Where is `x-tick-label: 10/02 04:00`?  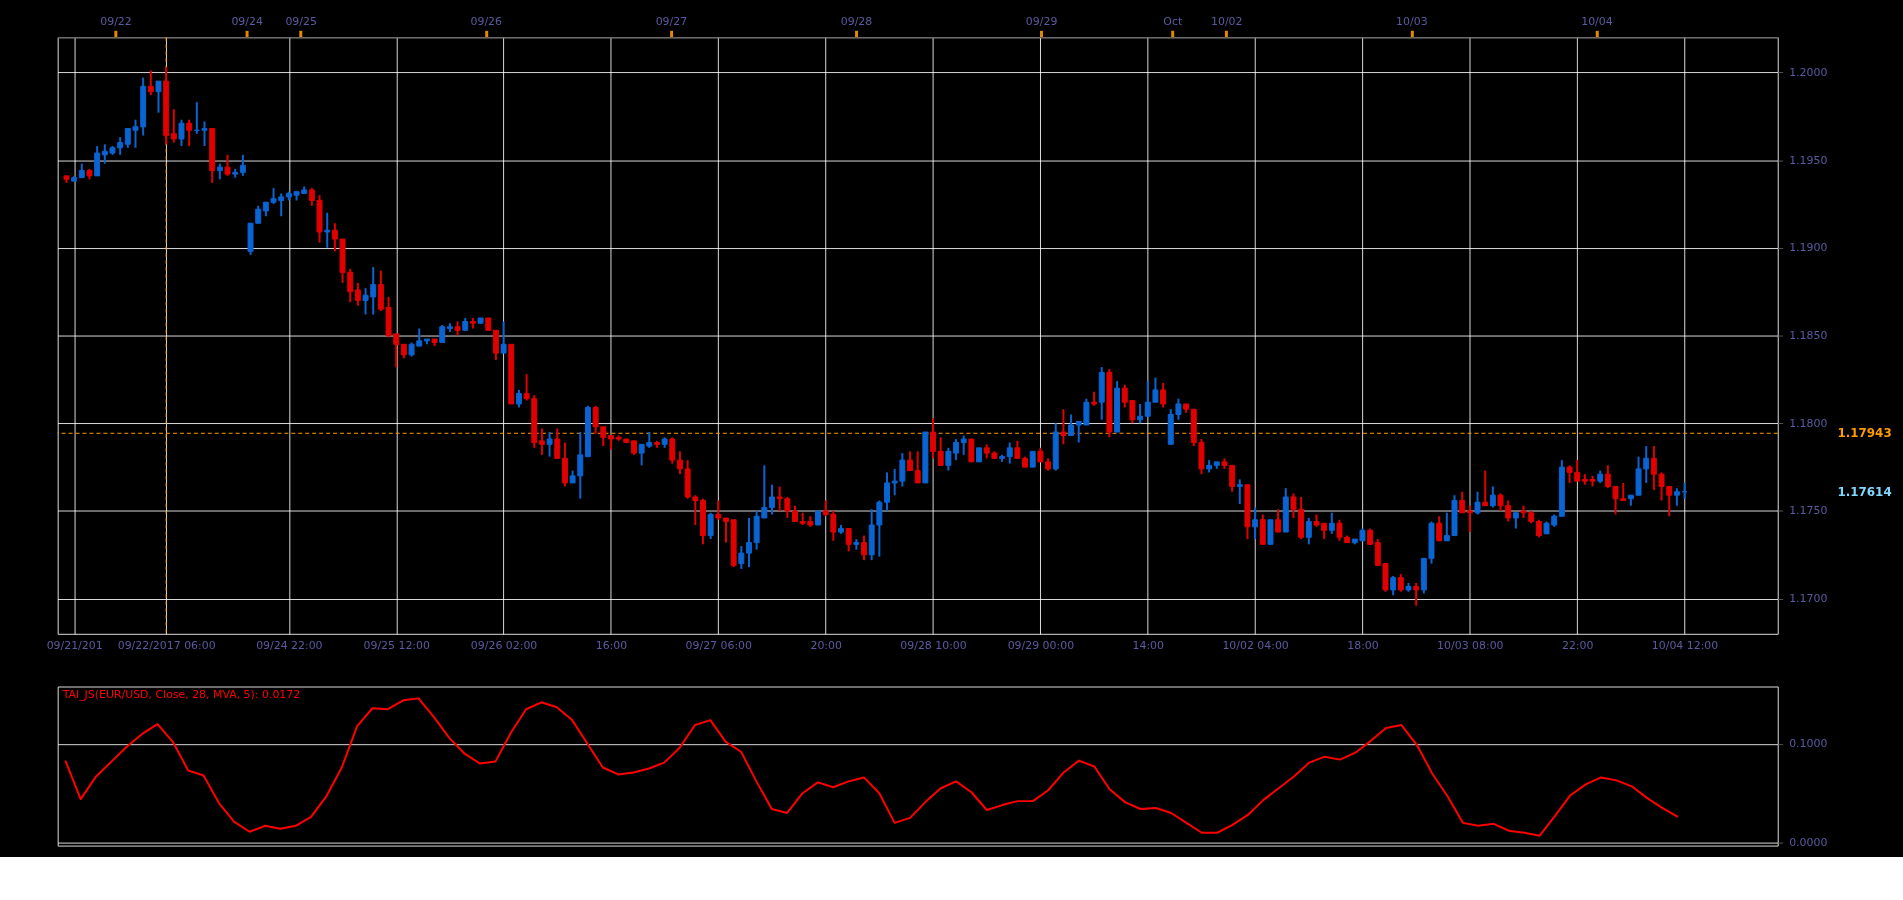 x-tick-label: 10/02 04:00 is located at coordinates (1255, 646).